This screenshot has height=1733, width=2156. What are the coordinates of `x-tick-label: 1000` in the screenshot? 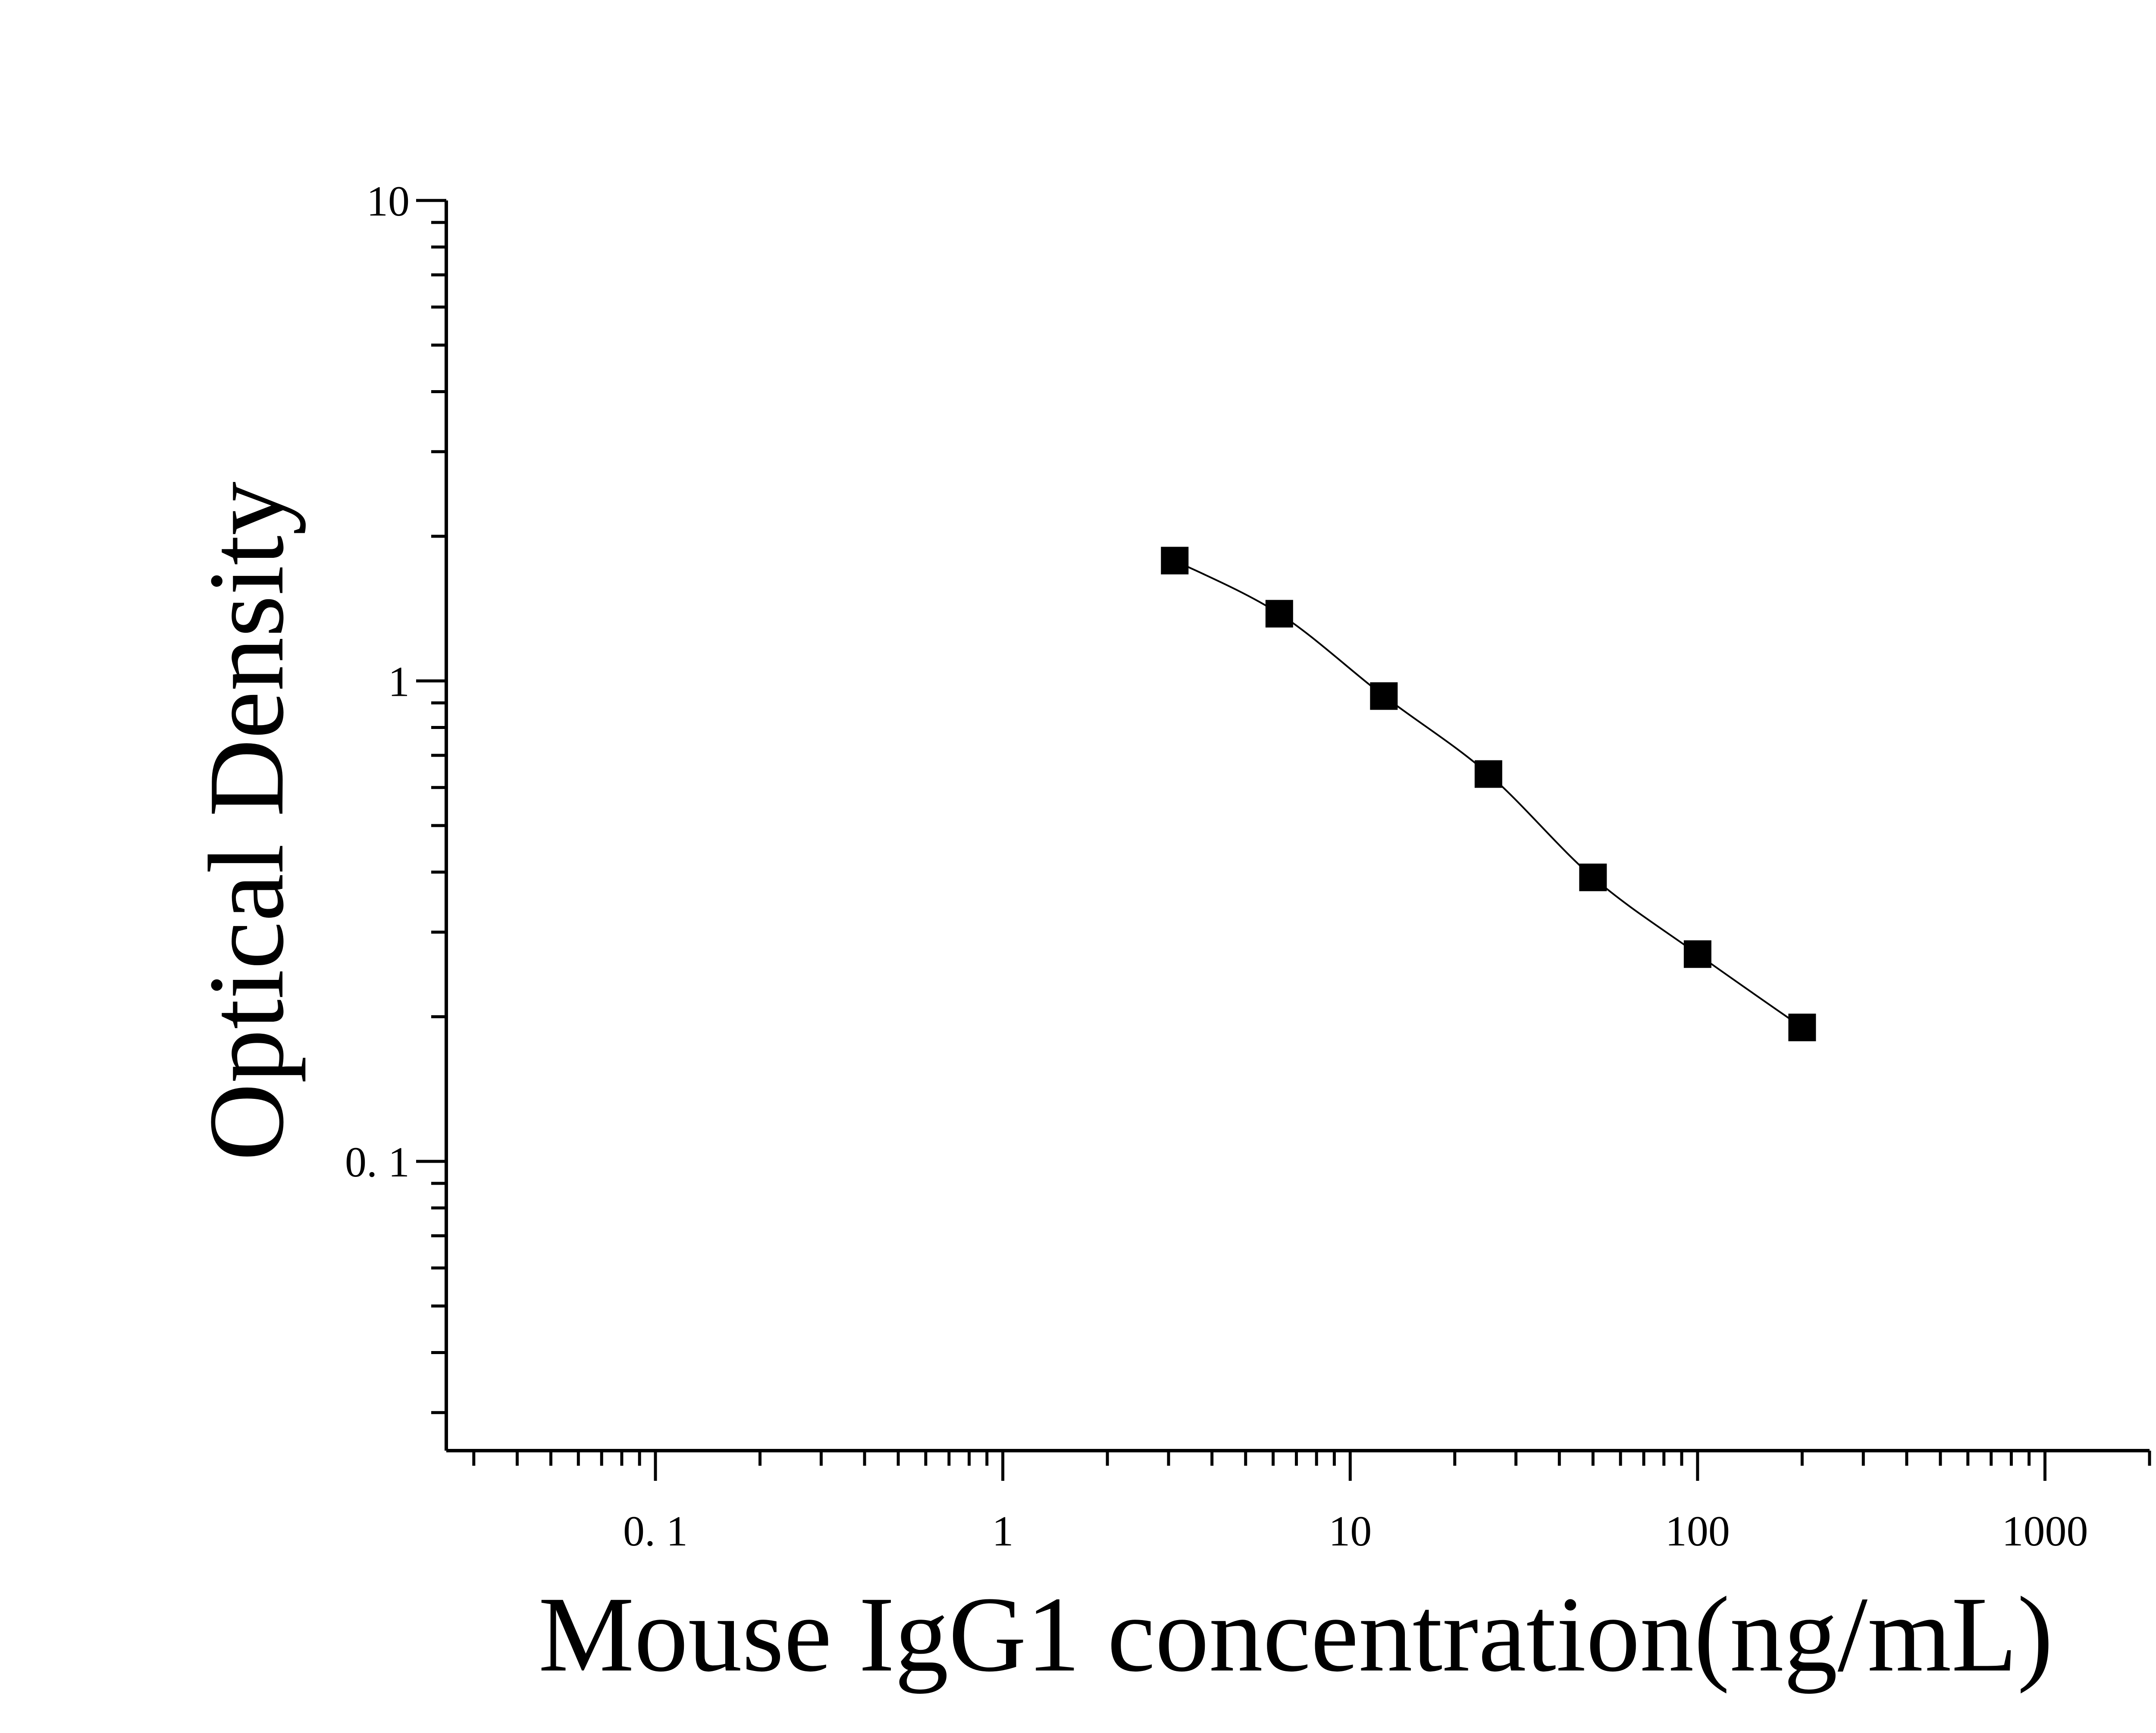 It's located at (2045, 1531).